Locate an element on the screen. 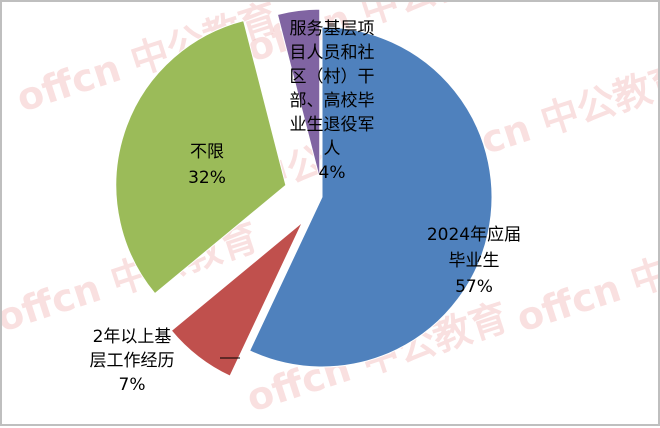 The height and width of the screenshot is (428, 660). slice-category-label: 2024年应届 is located at coordinates (474, 235).